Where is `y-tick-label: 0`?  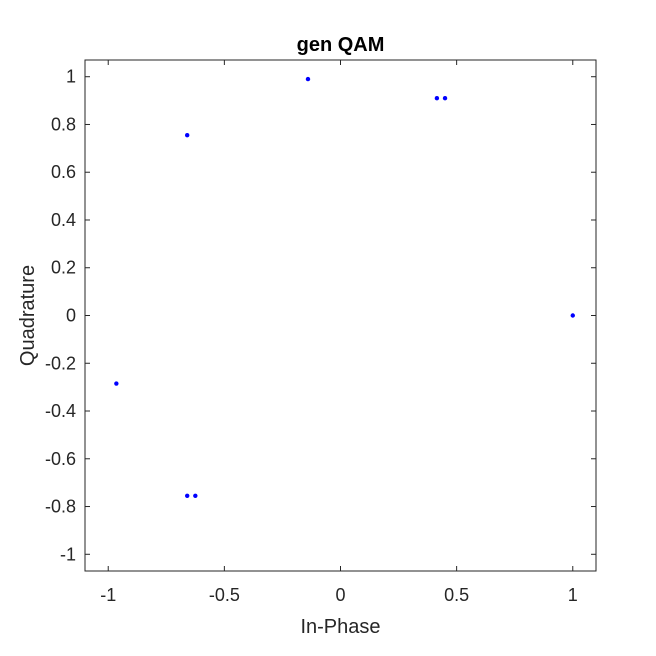 y-tick-label: 0 is located at coordinates (71, 316).